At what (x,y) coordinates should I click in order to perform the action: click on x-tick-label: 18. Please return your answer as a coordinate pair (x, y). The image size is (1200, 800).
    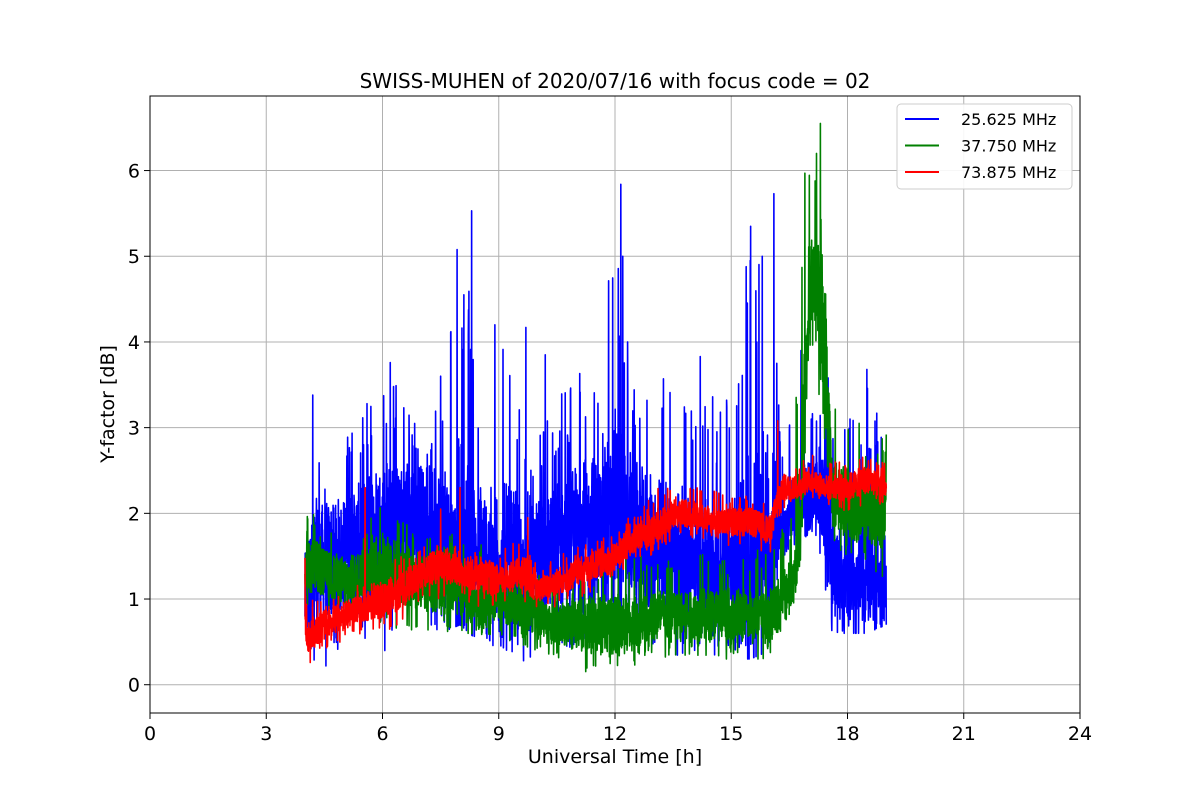
    Looking at the image, I should click on (847, 734).